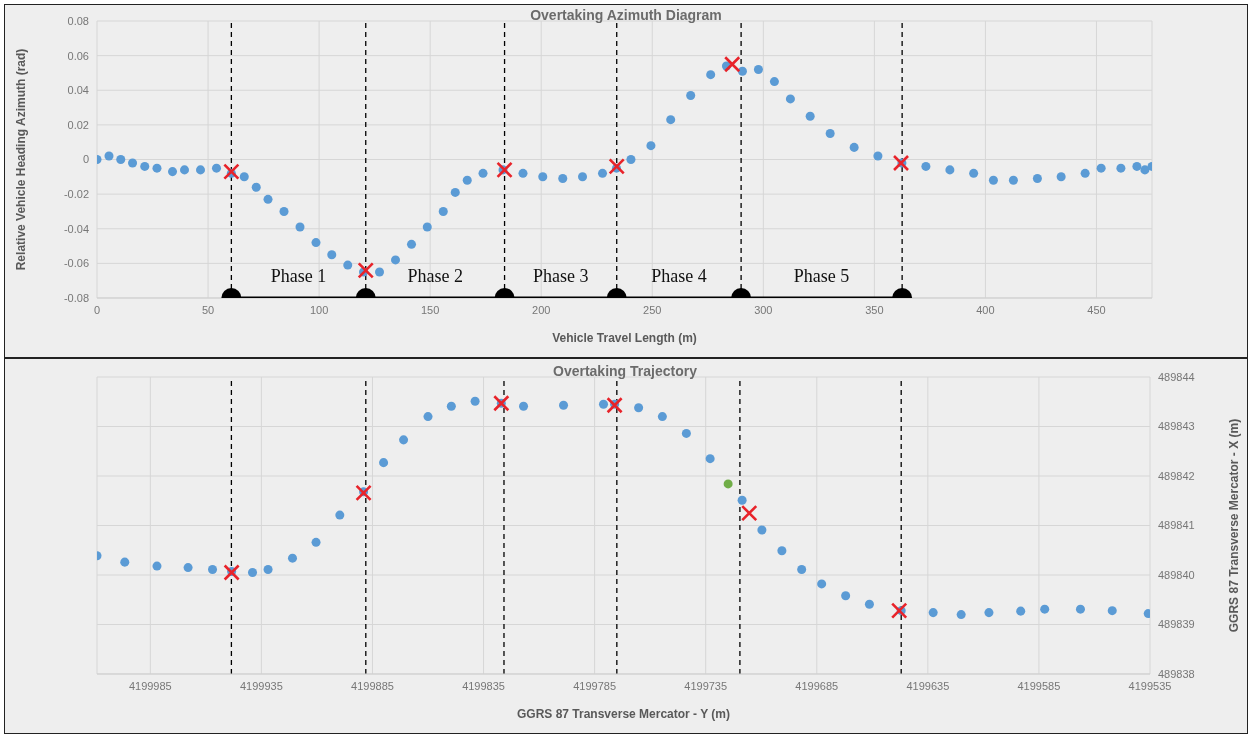  Describe the element at coordinates (76, 297) in the screenshot. I see `y-tick-label: -0.08` at that location.